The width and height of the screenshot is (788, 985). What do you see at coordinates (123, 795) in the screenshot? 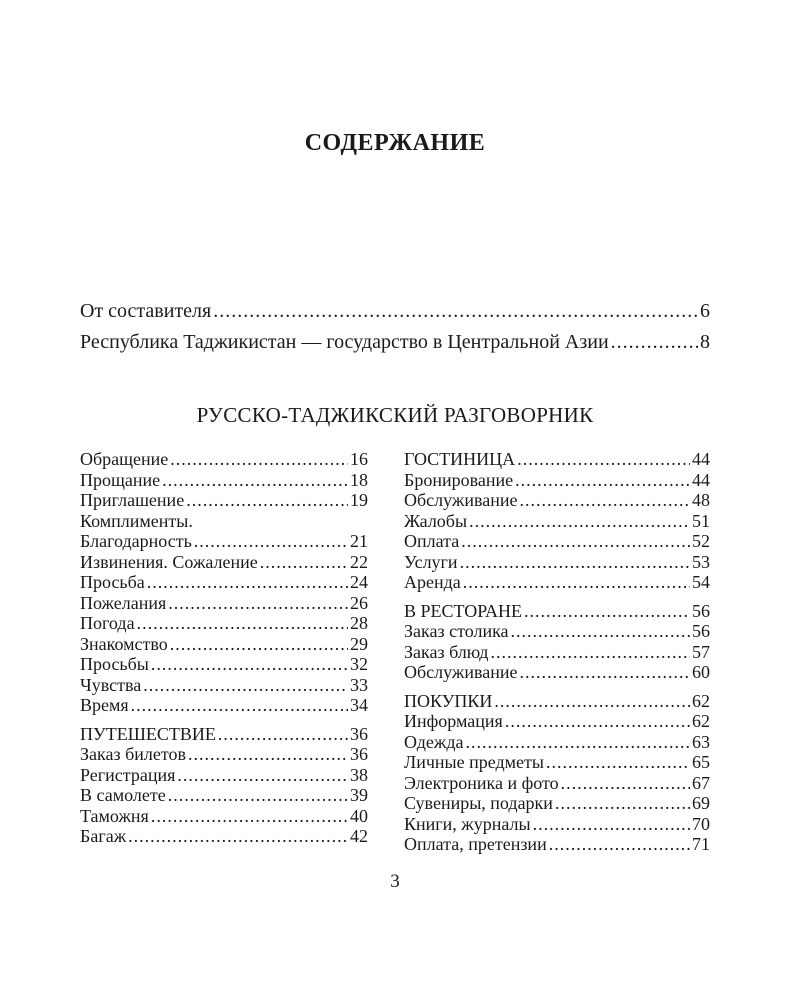
I see `toc-entry-label: В самолете` at bounding box center [123, 795].